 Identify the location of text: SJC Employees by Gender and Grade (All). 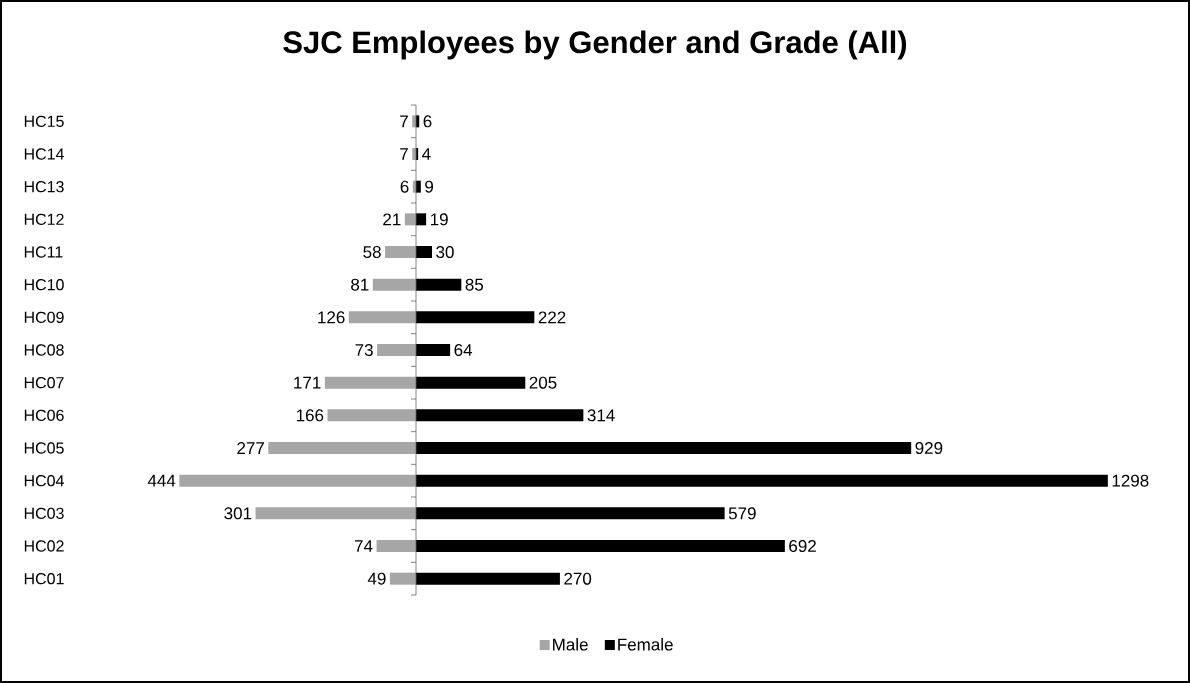
(595, 45).